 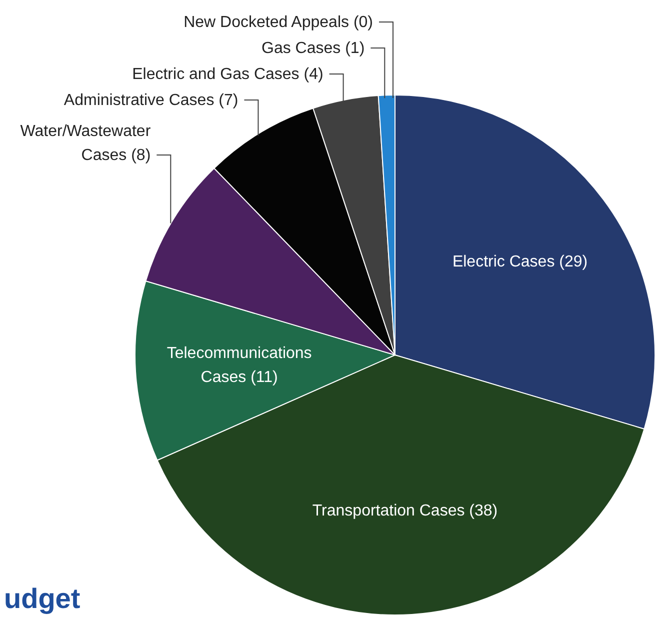 What do you see at coordinates (313, 48) in the screenshot?
I see `slice-label: Gas Cases (1)` at bounding box center [313, 48].